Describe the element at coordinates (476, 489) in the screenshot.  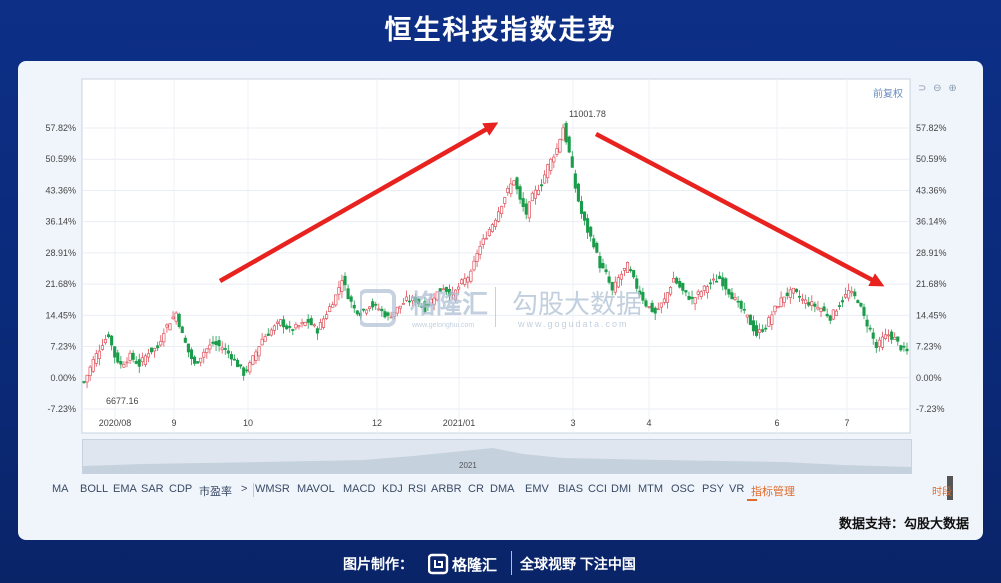
I see `indicator-tab: CR` at that location.